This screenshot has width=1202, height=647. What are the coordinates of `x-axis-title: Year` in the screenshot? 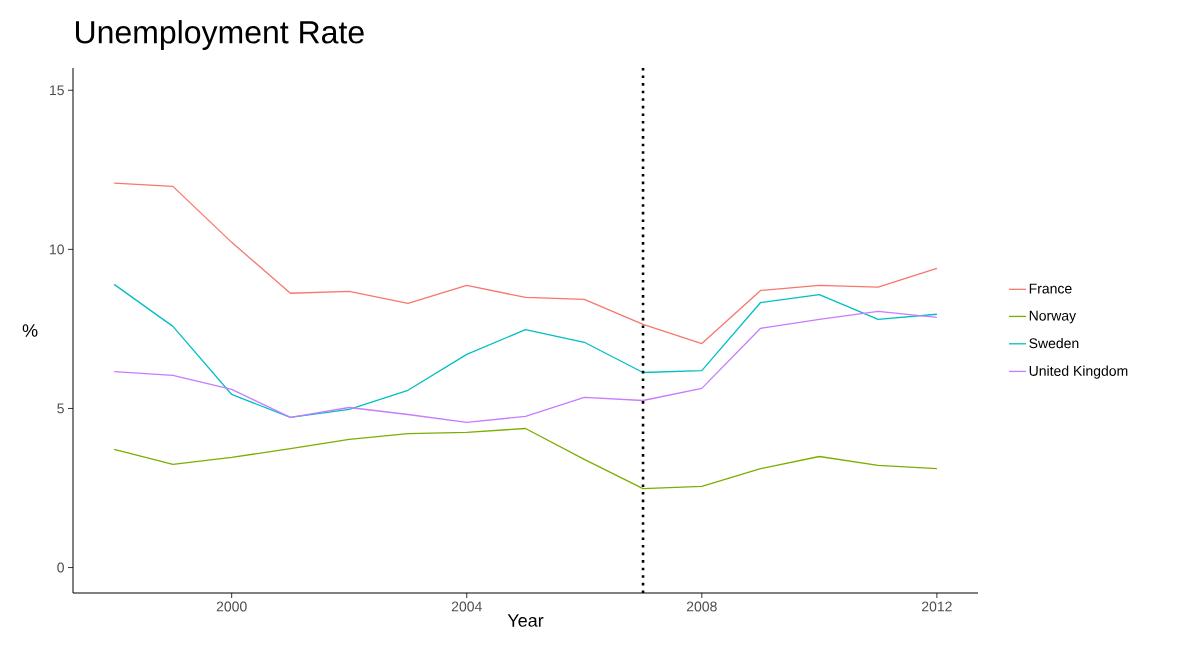 It's located at (525, 620).